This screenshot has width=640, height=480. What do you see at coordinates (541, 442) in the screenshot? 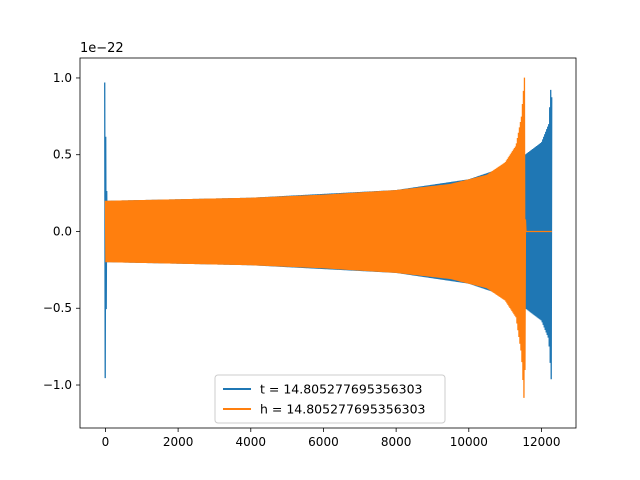
I see `x-tick-label: 12000` at bounding box center [541, 442].